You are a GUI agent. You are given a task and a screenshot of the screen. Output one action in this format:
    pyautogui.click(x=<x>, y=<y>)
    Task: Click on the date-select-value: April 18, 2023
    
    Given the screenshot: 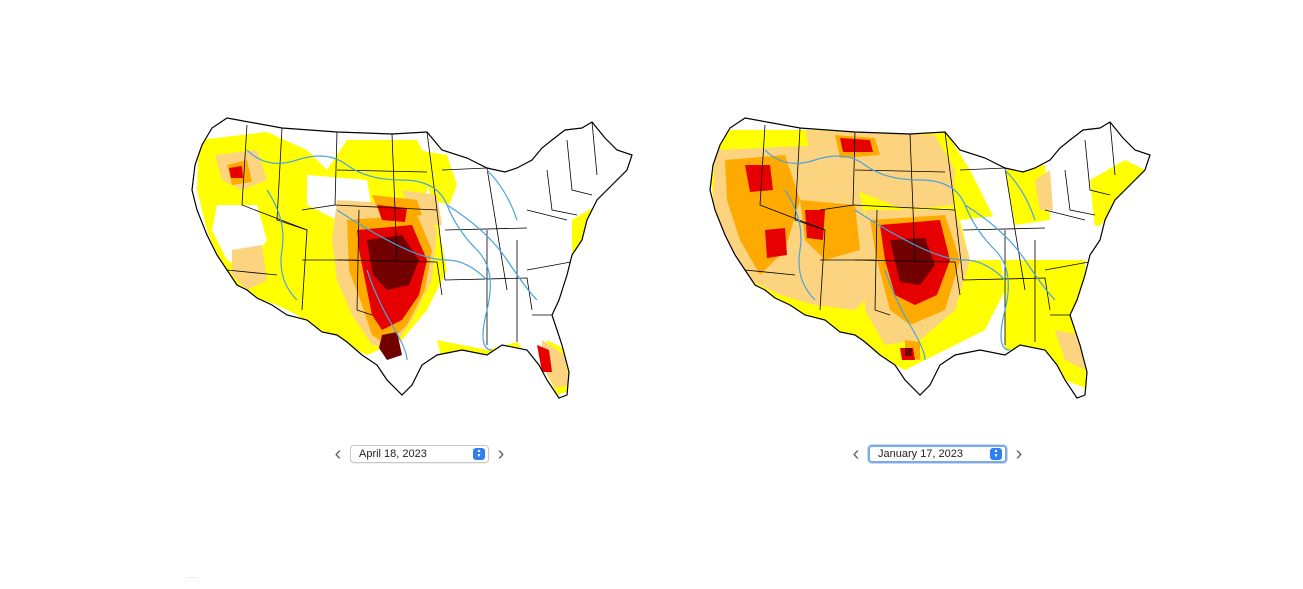 What is the action you would take?
    pyautogui.click(x=393, y=454)
    